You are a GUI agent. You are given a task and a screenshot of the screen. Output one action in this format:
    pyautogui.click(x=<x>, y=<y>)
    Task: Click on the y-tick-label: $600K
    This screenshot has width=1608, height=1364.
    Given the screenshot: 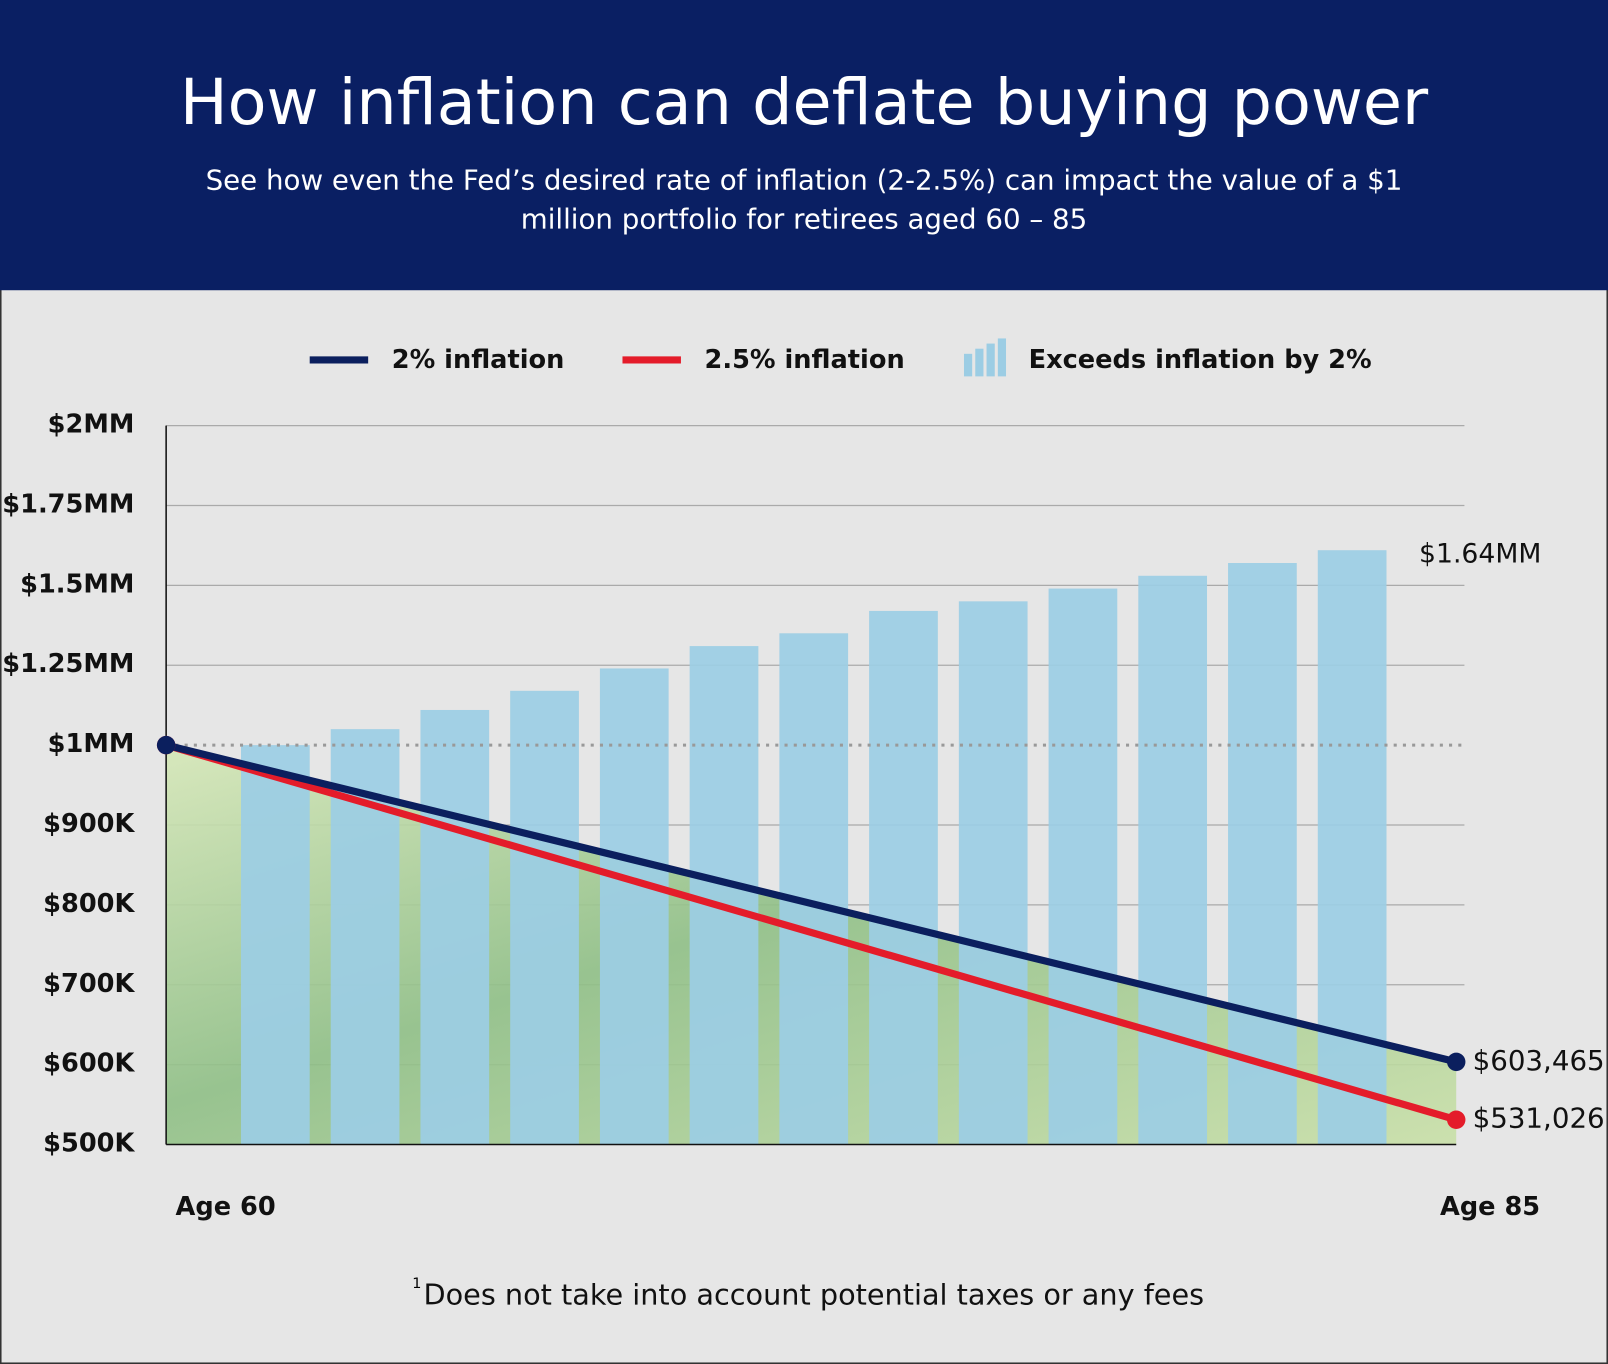 What is the action you would take?
    pyautogui.click(x=89, y=1064)
    